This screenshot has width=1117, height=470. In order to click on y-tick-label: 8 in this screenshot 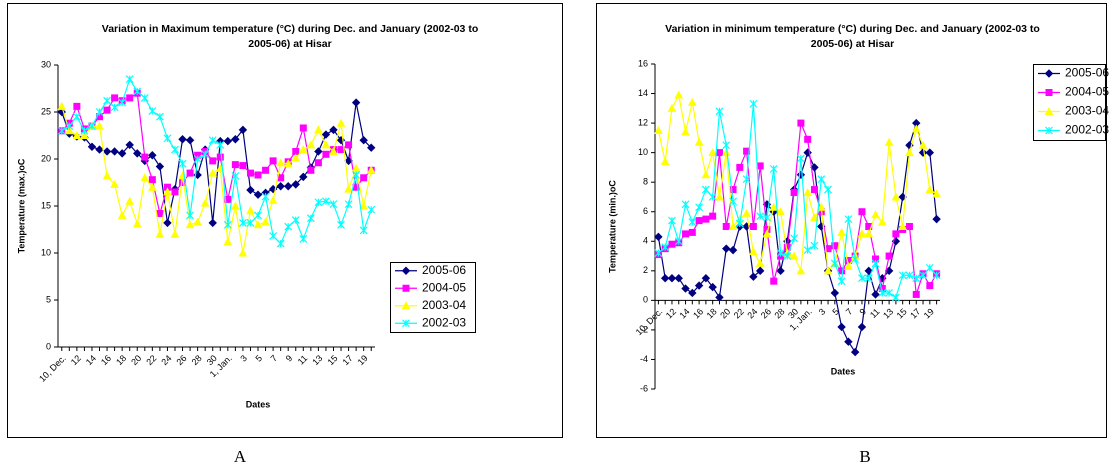, I will do `click(645, 182)`.